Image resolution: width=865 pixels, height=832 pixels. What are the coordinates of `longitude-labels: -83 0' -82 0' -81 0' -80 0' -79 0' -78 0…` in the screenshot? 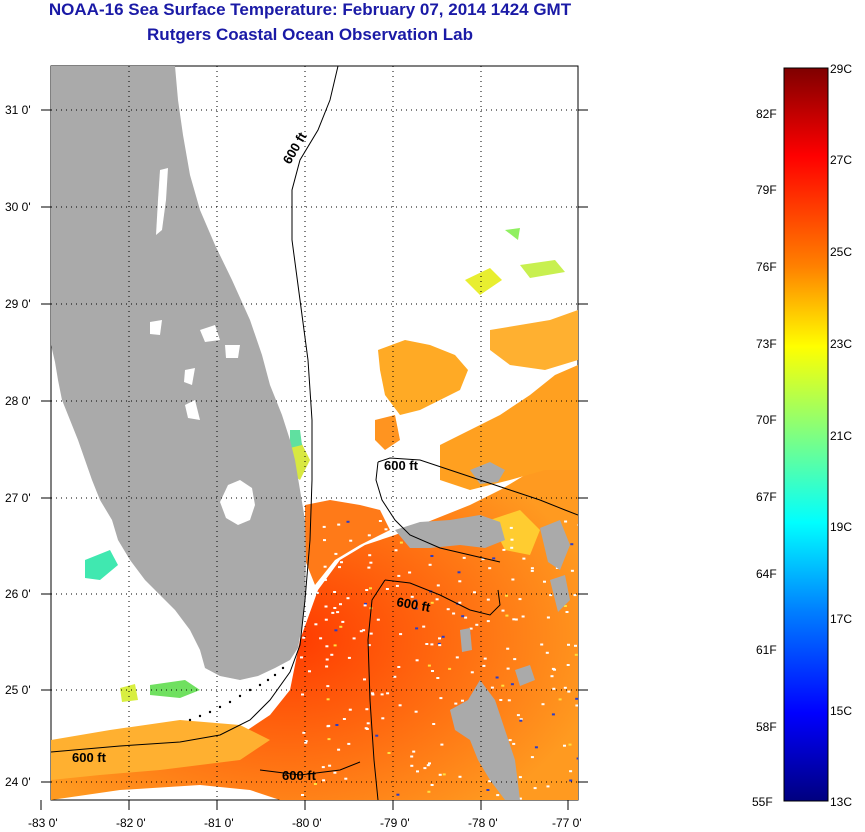 It's located at (305, 823).